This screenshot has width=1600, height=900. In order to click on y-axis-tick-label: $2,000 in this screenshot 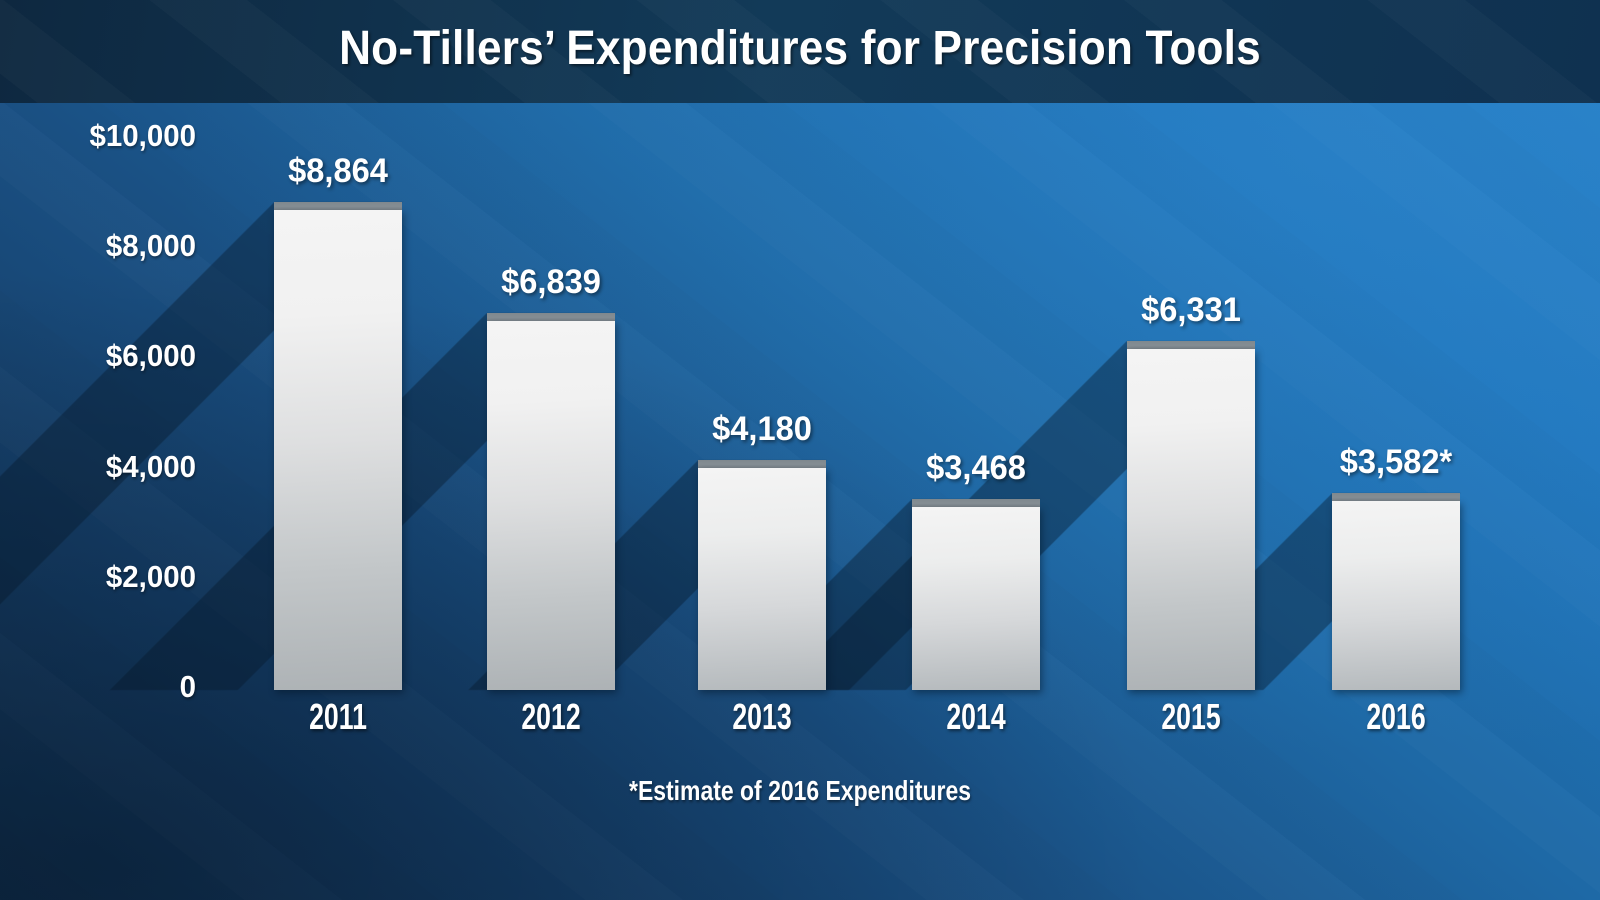, I will do `click(150, 576)`.